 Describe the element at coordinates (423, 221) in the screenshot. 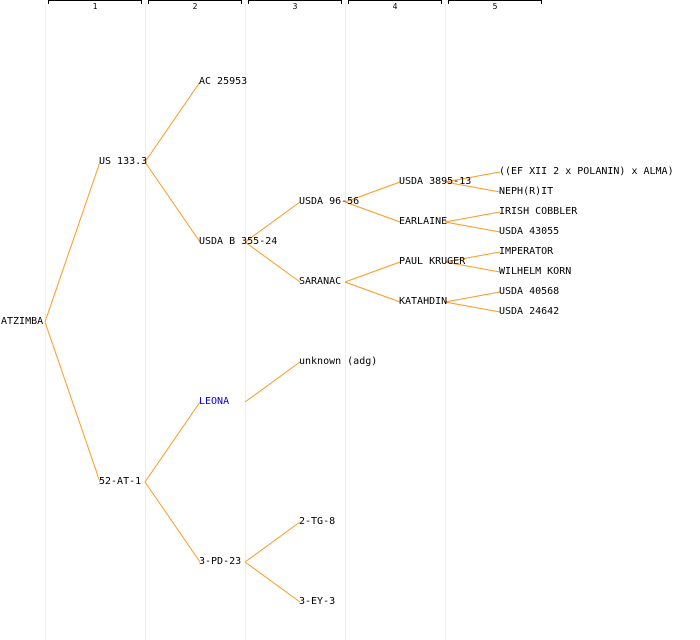

I see `node-earlaine: EARLAINE` at that location.